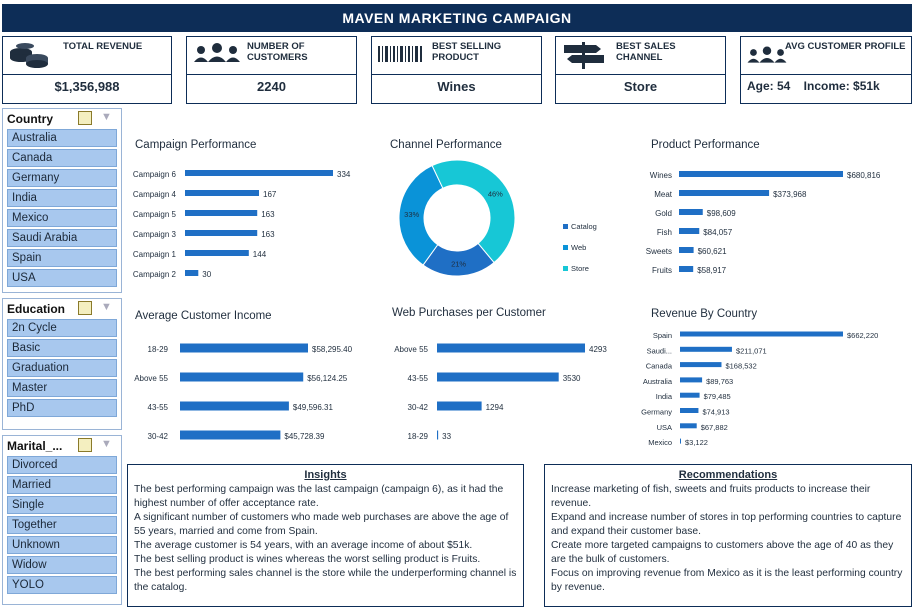 This screenshot has width=915, height=616. I want to click on slicer-item-yolo: YOLO, so click(62, 585).